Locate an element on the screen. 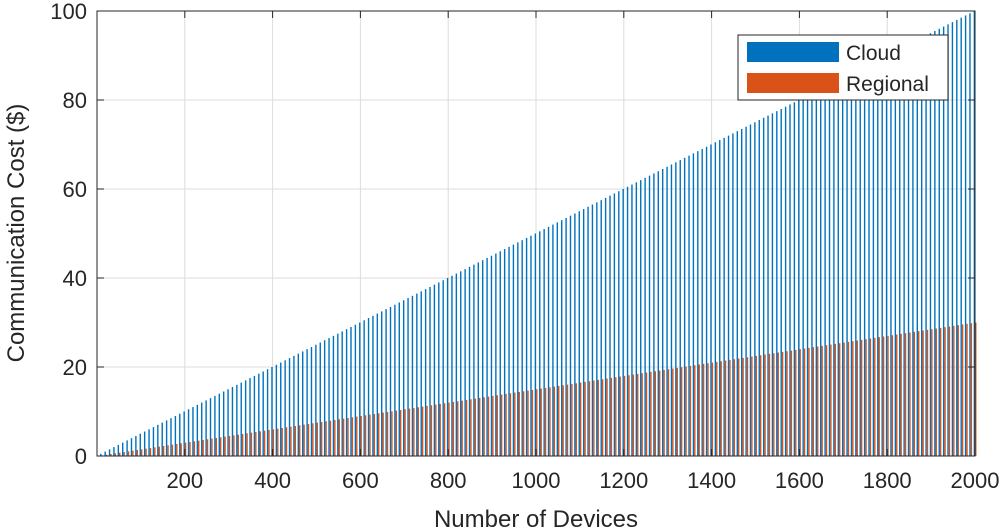 The image size is (1003, 531). x-tick-label: 2000 is located at coordinates (975, 480).